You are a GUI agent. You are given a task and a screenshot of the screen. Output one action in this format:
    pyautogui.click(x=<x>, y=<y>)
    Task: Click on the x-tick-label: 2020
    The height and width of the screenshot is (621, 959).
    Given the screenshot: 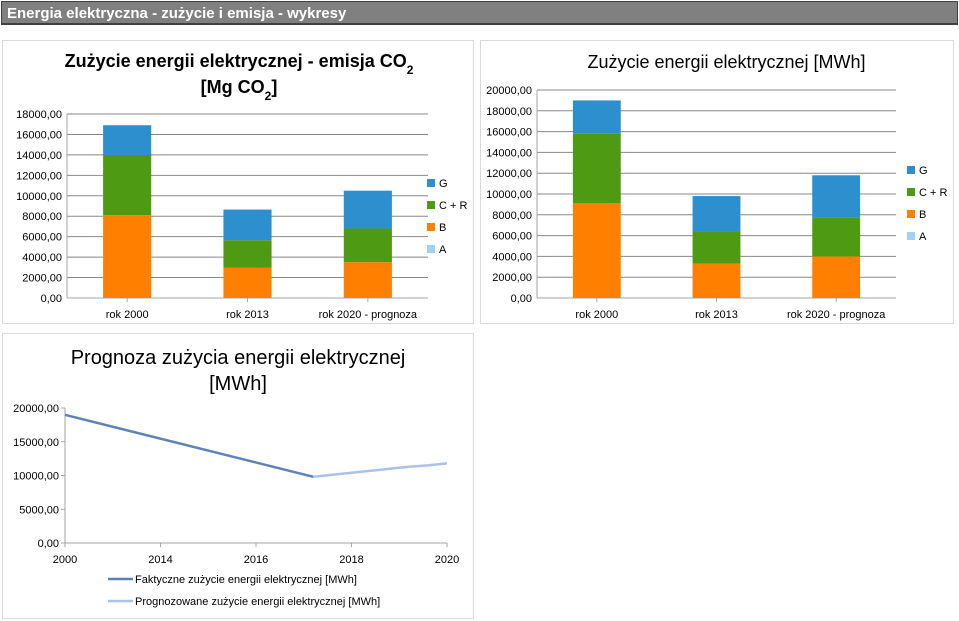 What is the action you would take?
    pyautogui.click(x=447, y=560)
    